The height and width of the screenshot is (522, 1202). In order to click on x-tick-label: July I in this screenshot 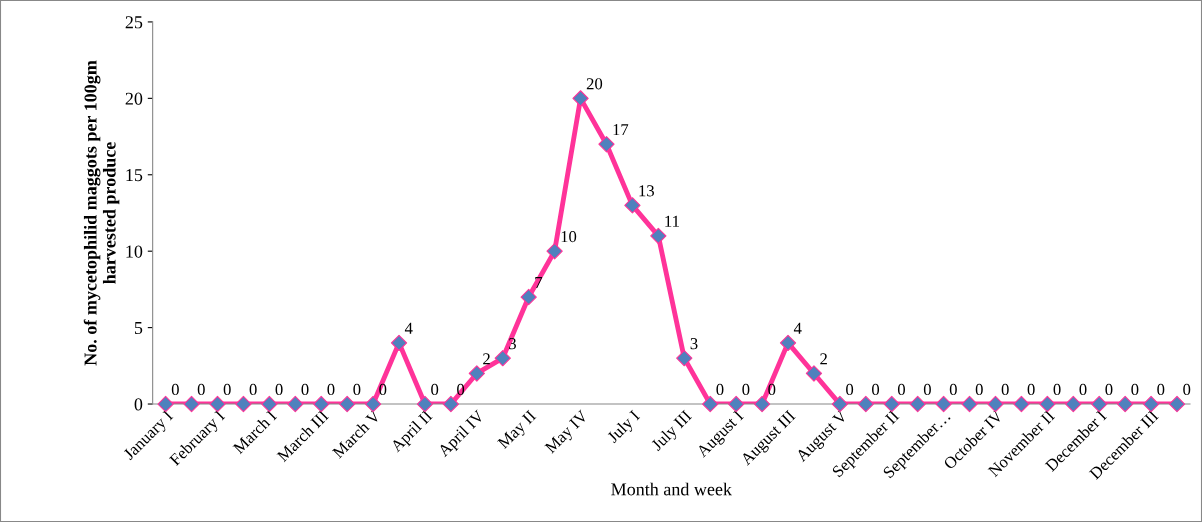, I will do `click(624, 427)`.